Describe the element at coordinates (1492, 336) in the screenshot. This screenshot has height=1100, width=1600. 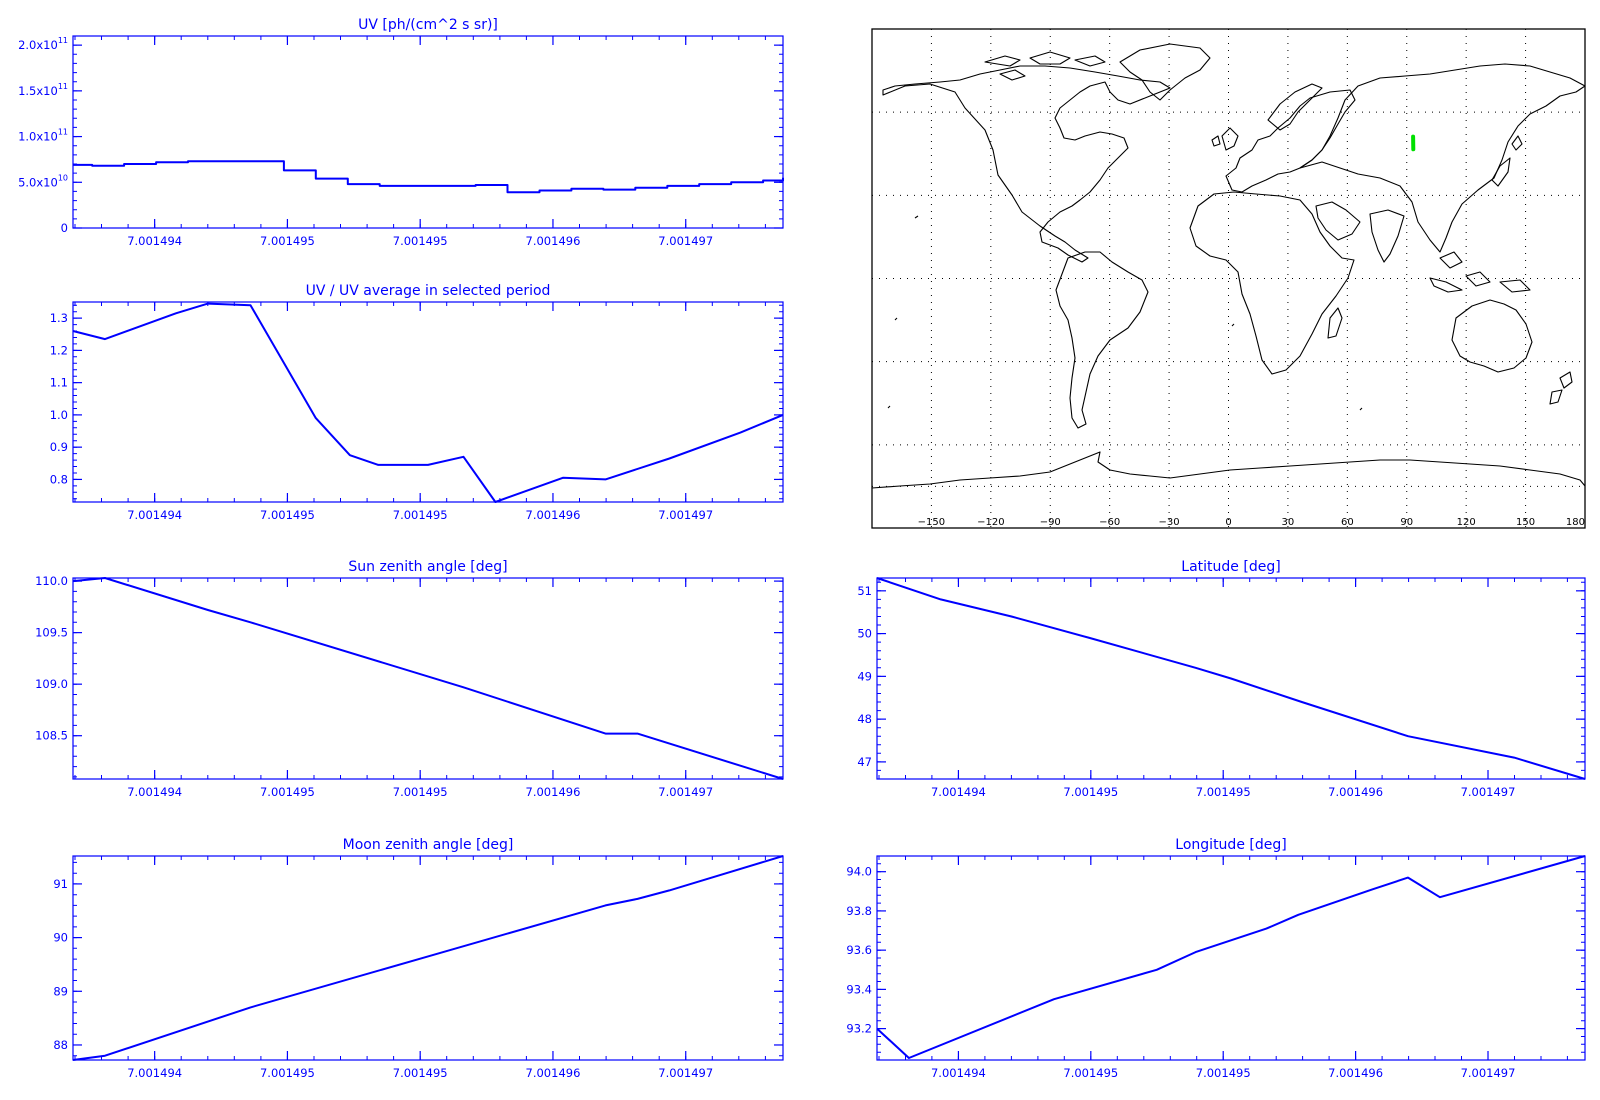
I see `coast-australia` at that location.